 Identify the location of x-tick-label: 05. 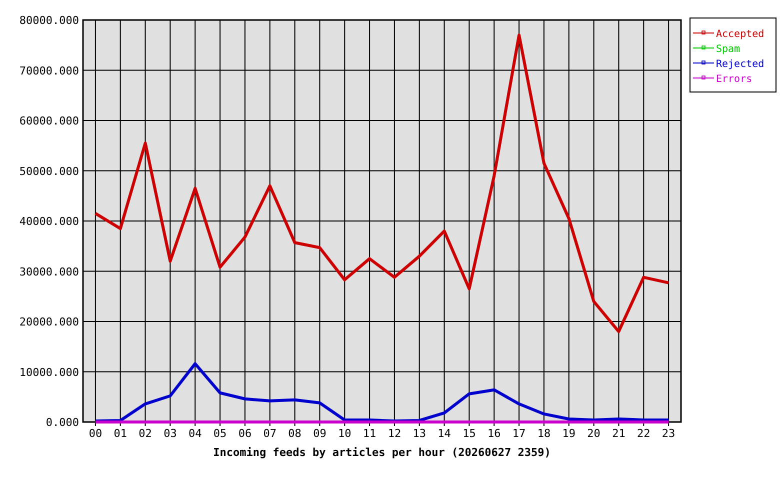
(220, 433).